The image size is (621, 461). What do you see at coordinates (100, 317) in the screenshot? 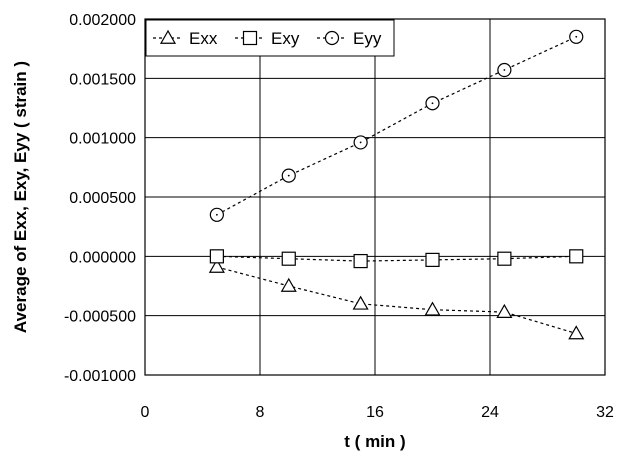
I see `y-tick-label: -0.000500` at bounding box center [100, 317].